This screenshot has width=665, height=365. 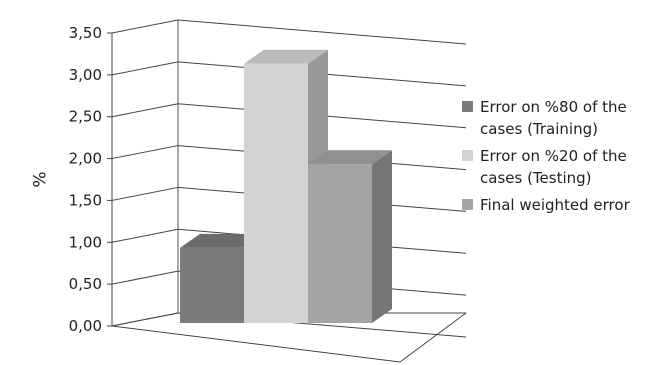 I want to click on legend-label: Final weighted error, so click(x=555, y=205).